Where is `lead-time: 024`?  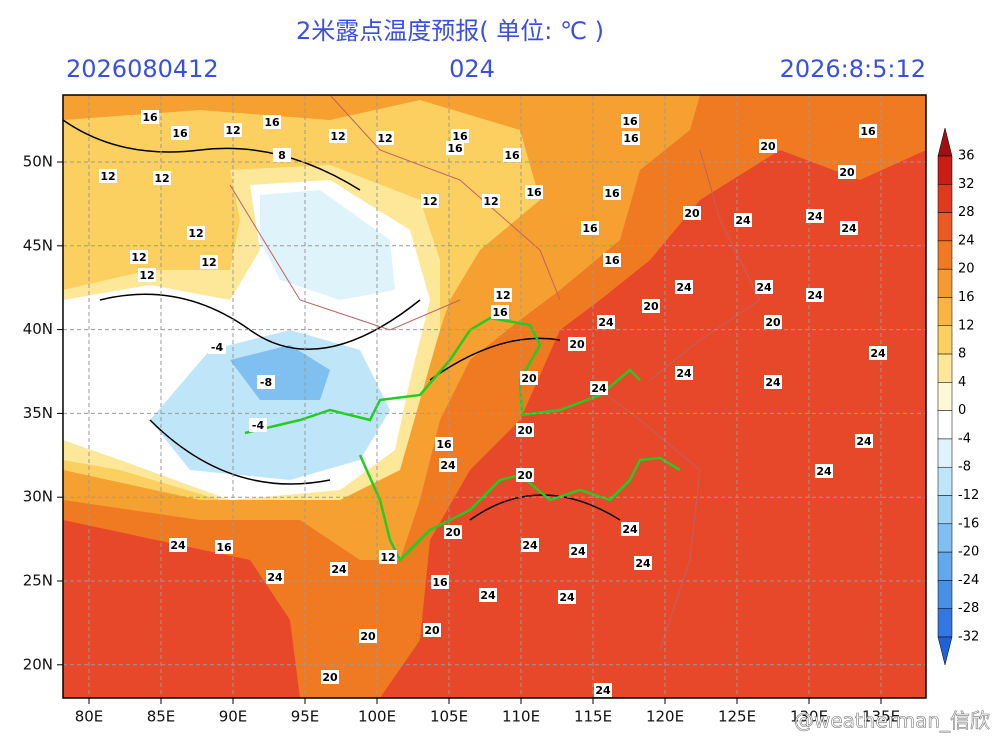
lead-time: 024 is located at coordinates (472, 69).